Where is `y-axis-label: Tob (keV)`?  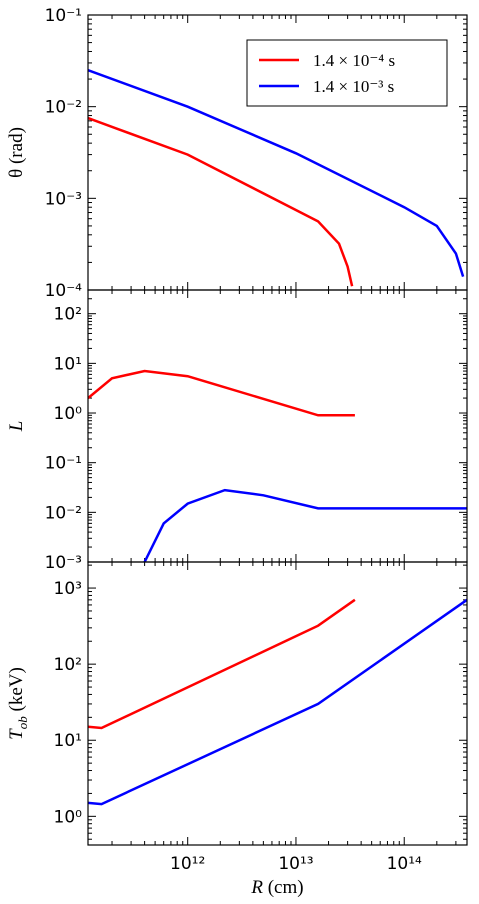 y-axis-label: Tob (keV) is located at coordinates (18, 703).